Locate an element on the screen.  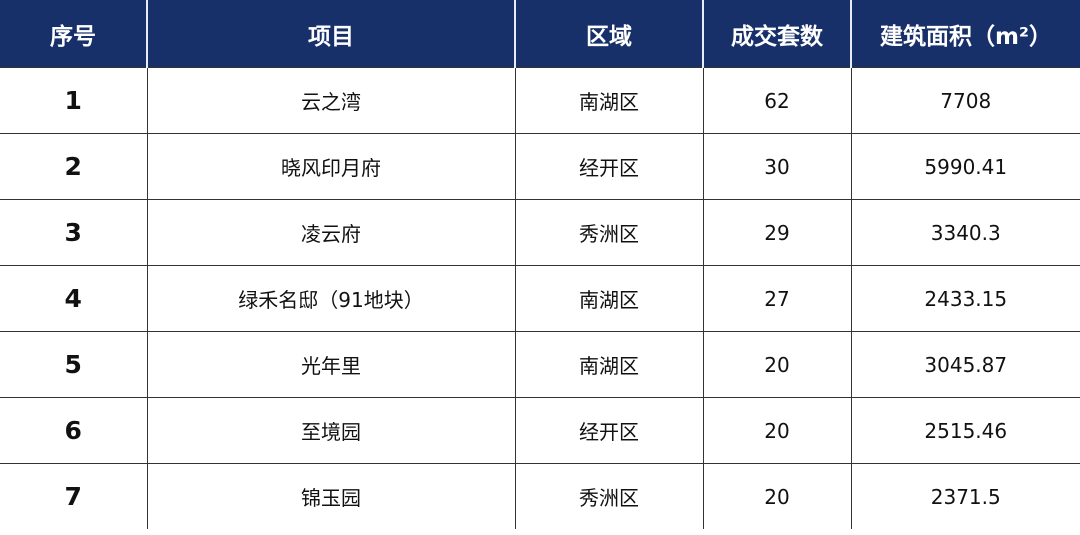
column-header-district: 区域 is located at coordinates (609, 34).